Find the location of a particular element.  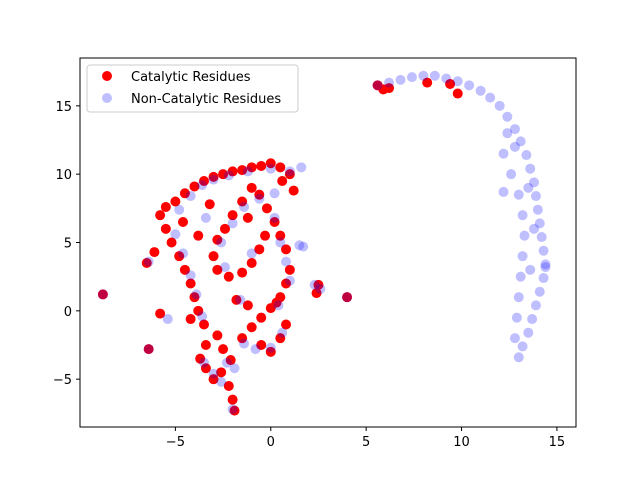

legend-marker-catalytic is located at coordinates (107, 76).